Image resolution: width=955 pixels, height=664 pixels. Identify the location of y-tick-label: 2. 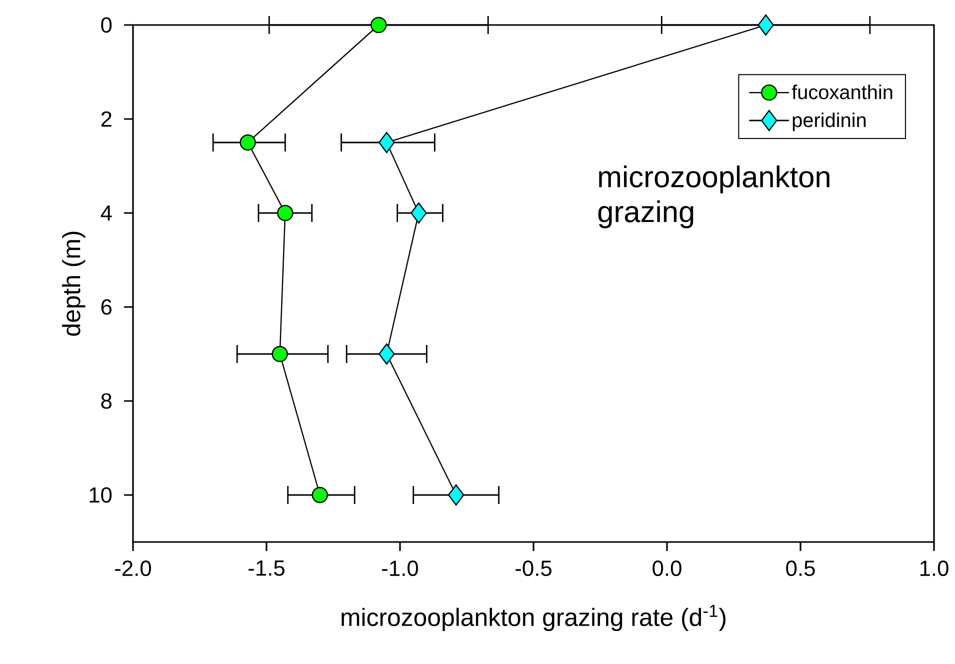
(106, 119).